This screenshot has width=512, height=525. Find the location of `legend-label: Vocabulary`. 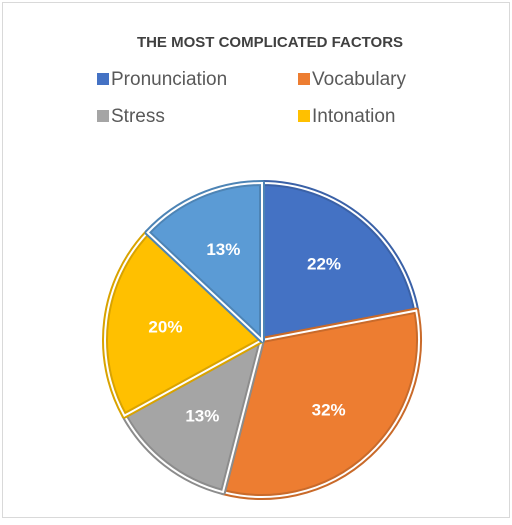

legend-label: Vocabulary is located at coordinates (359, 79).